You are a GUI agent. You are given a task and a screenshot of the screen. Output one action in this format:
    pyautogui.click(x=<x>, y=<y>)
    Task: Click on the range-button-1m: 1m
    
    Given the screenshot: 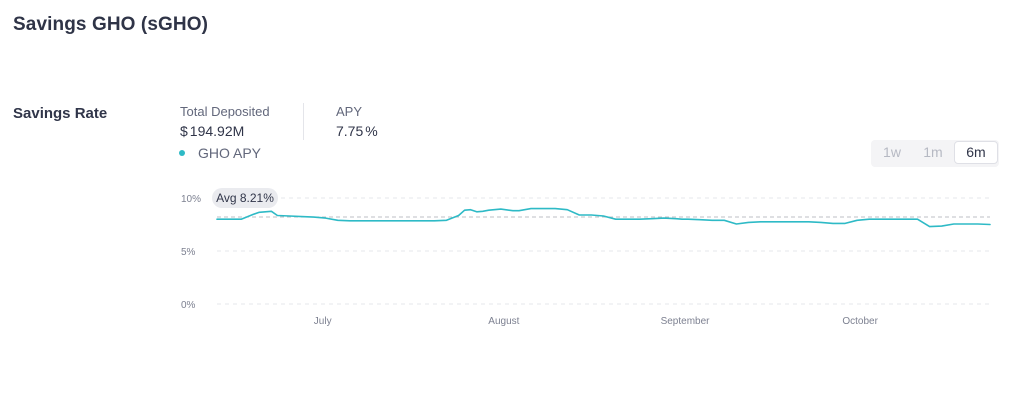 What is the action you would take?
    pyautogui.click(x=933, y=152)
    